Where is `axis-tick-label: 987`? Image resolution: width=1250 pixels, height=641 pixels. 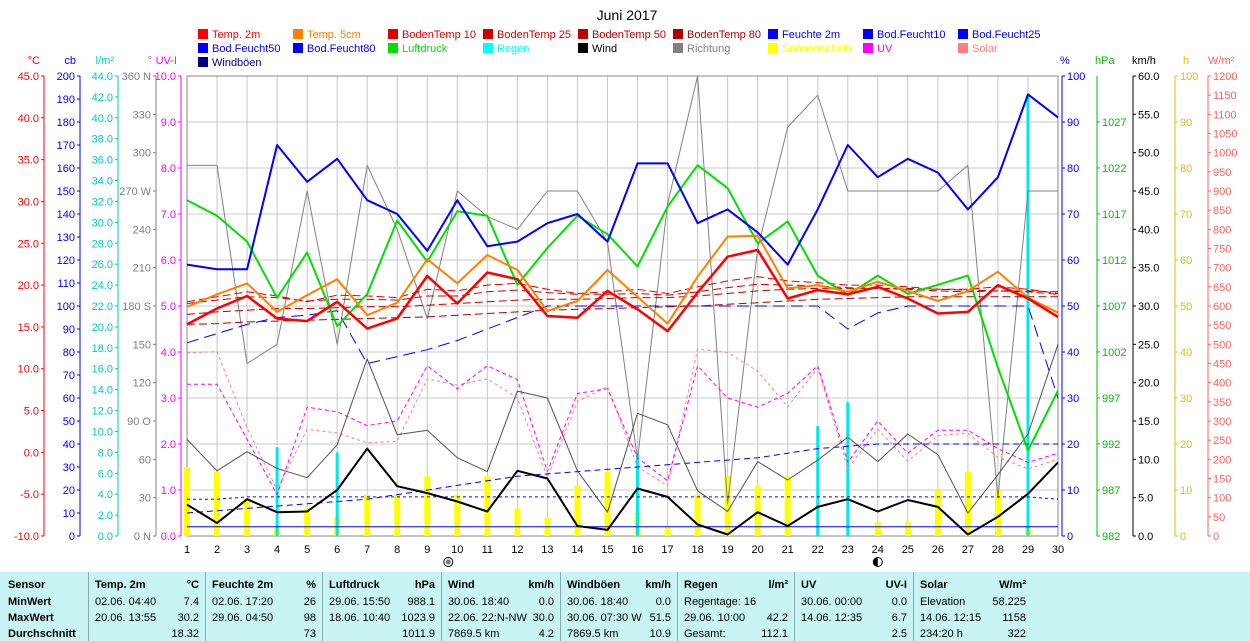
axis-tick-label: 987 is located at coordinates (1111, 491).